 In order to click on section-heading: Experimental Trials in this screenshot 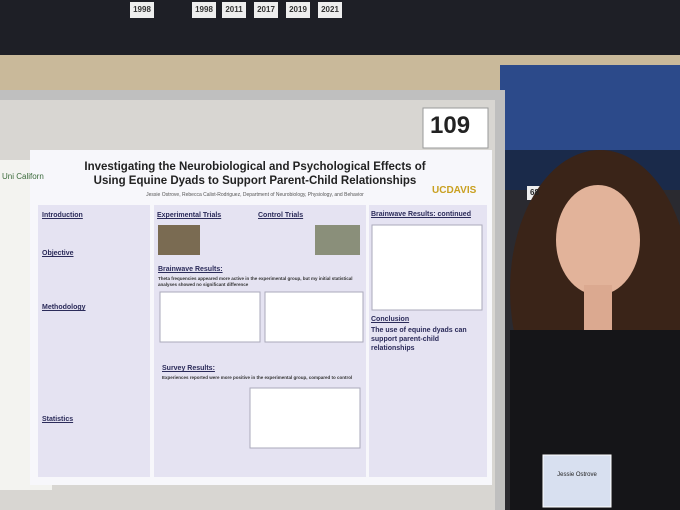, I will do `click(189, 215)`.